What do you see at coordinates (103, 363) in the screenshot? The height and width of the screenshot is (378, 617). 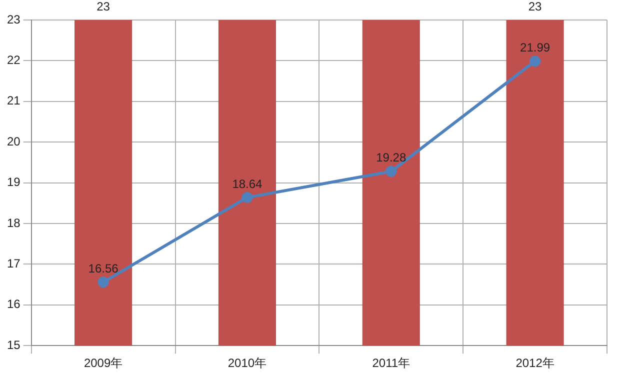 I see `x-tick-label: 2009年` at bounding box center [103, 363].